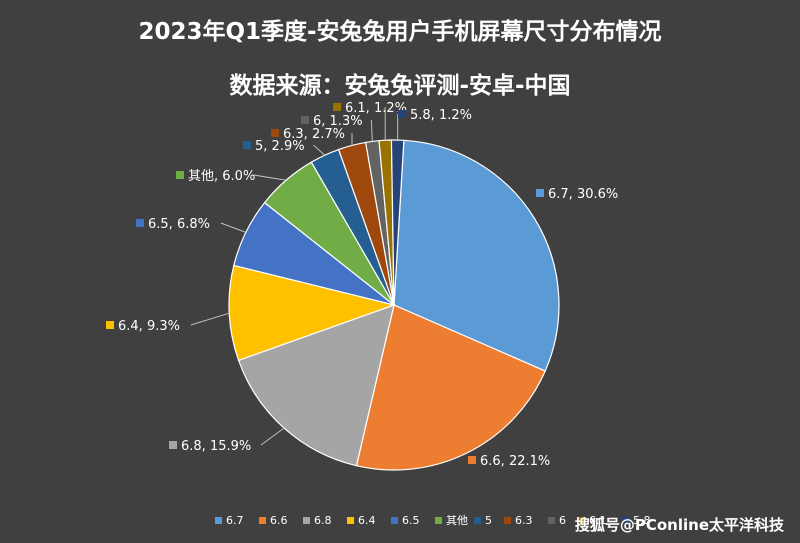 This screenshot has height=543, width=800. I want to click on data-label-6-5: 6.5, 6.8%, so click(179, 224).